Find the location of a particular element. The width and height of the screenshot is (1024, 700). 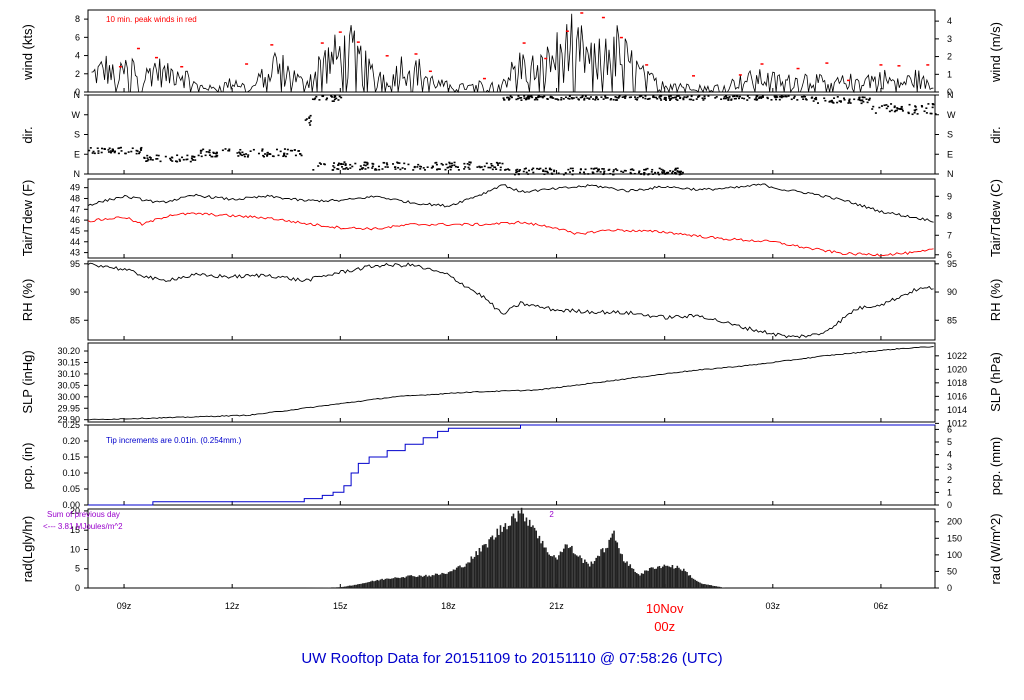

left-tick-label: 0.20 is located at coordinates (71, 441).